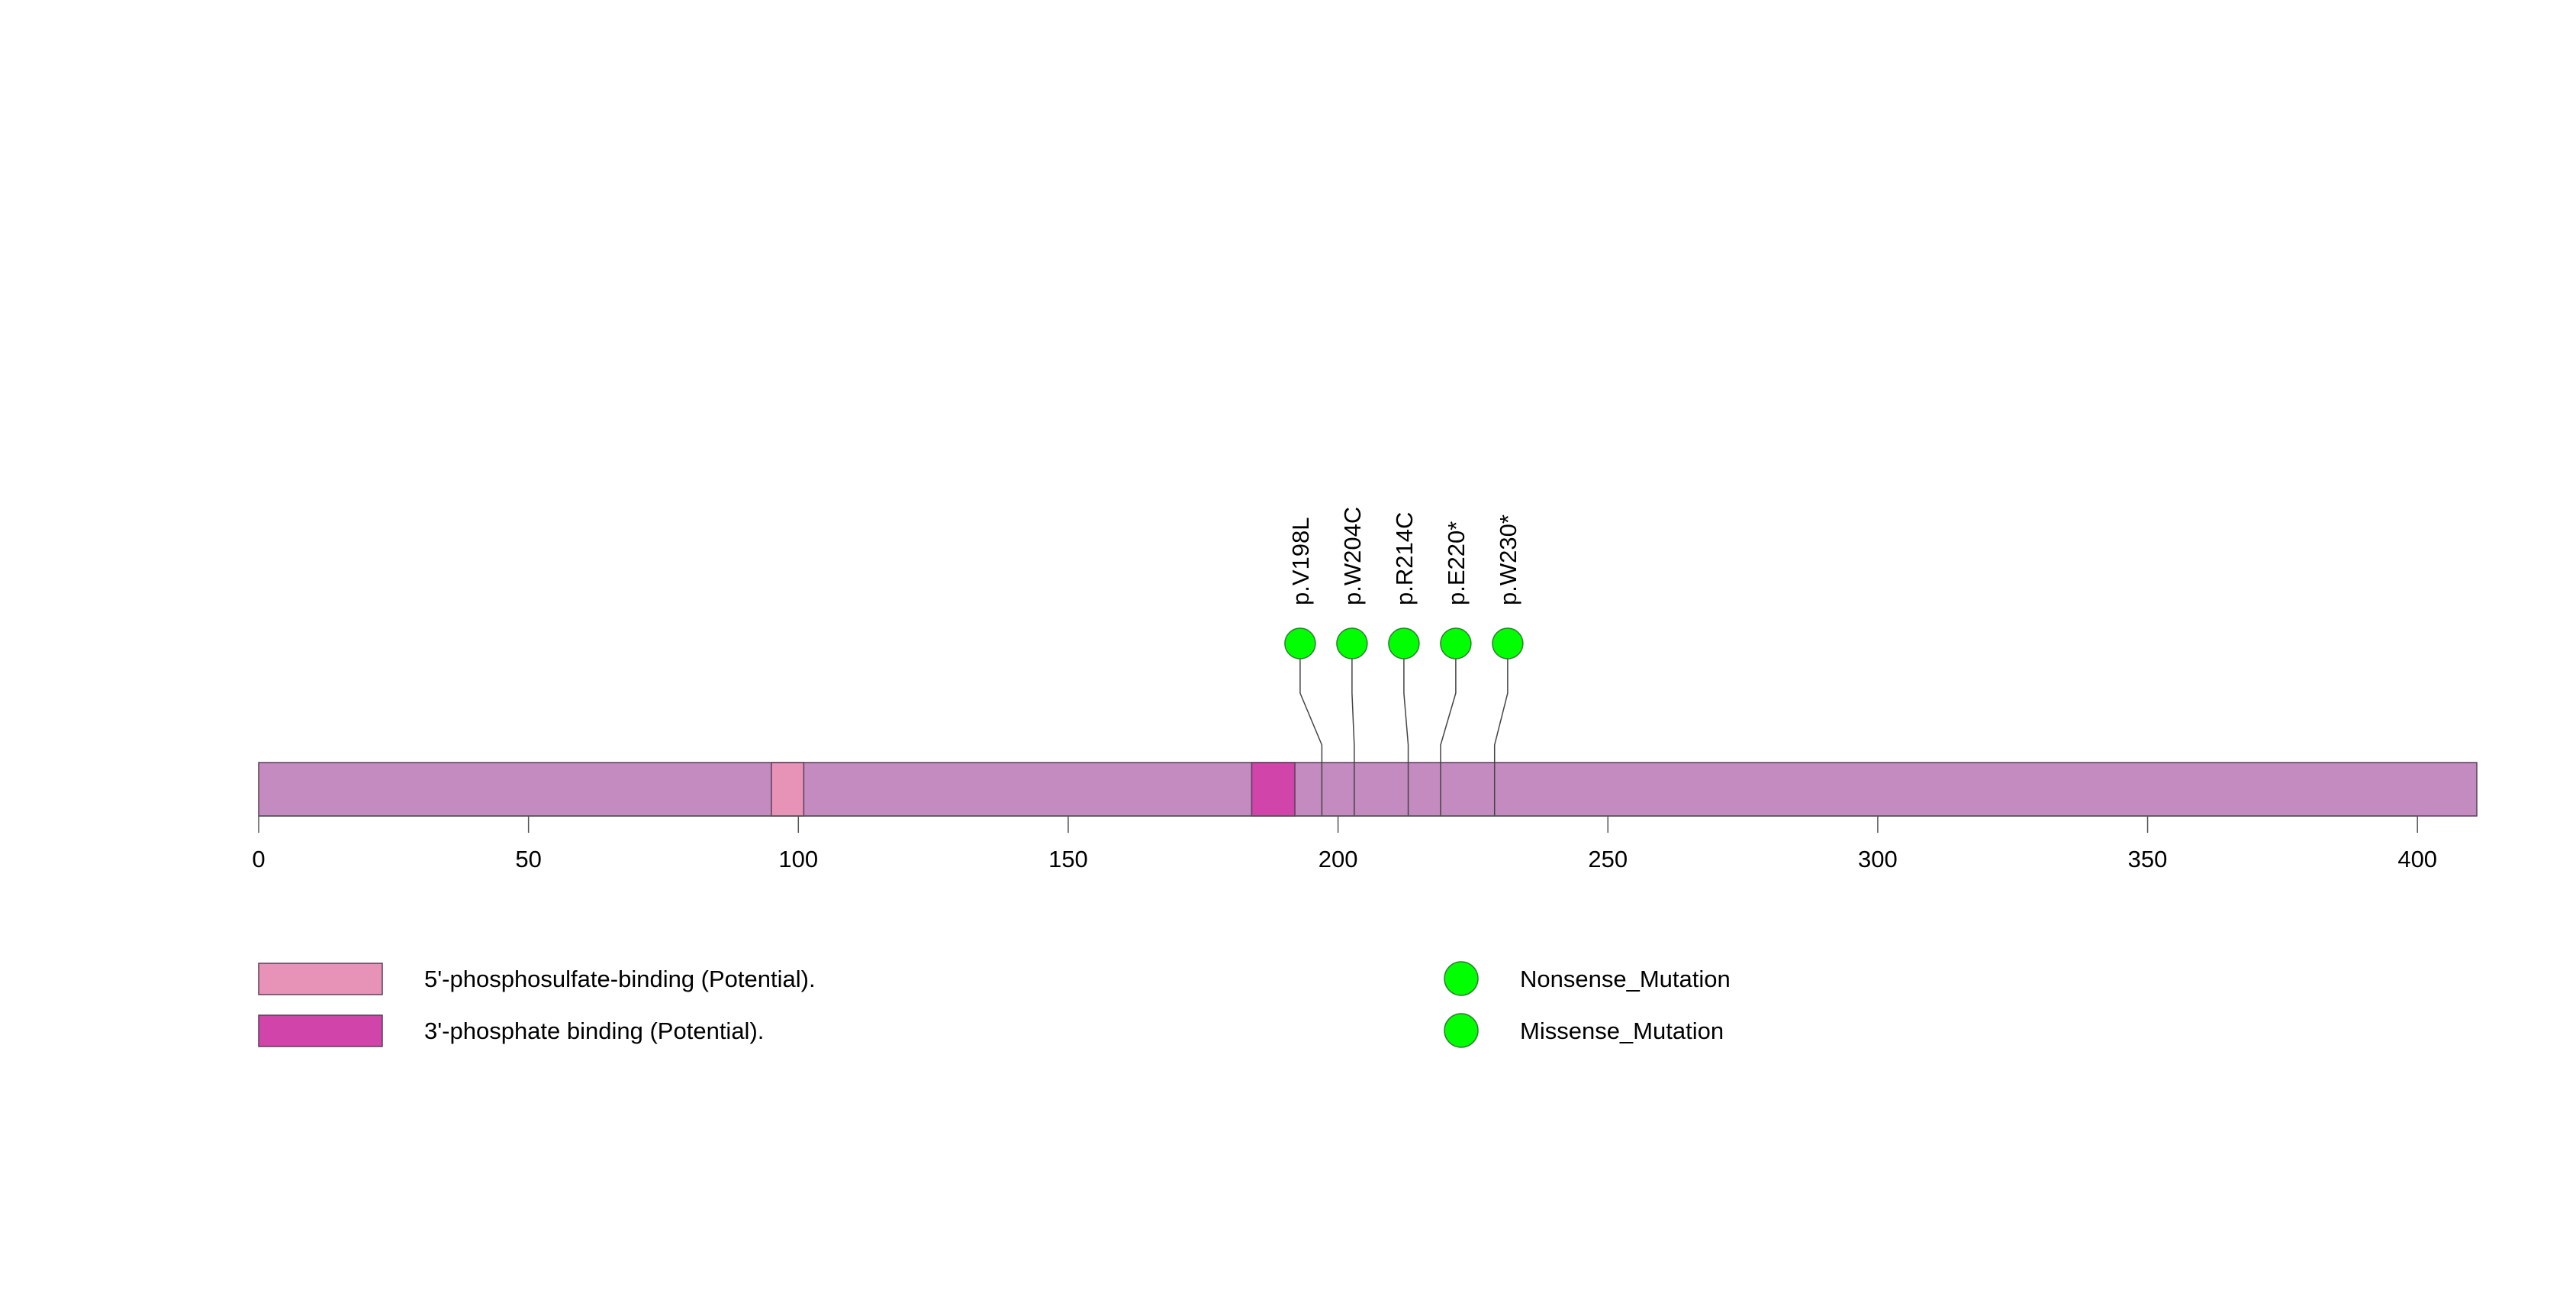 The height and width of the screenshot is (1290, 2576). I want to click on protein-backbone, so click(1368, 789).